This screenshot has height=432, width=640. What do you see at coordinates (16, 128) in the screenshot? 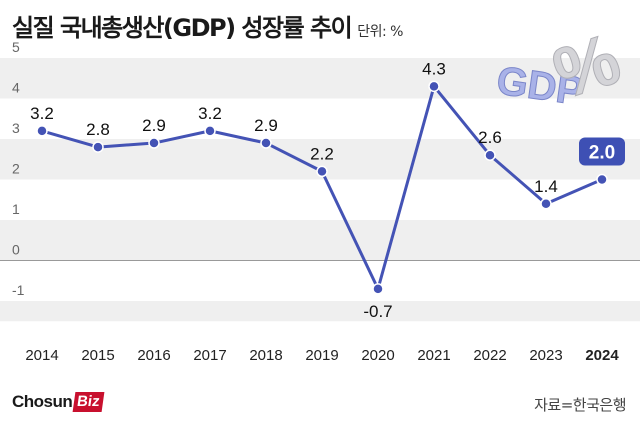
I see `y-tick-label: 3` at bounding box center [16, 128].